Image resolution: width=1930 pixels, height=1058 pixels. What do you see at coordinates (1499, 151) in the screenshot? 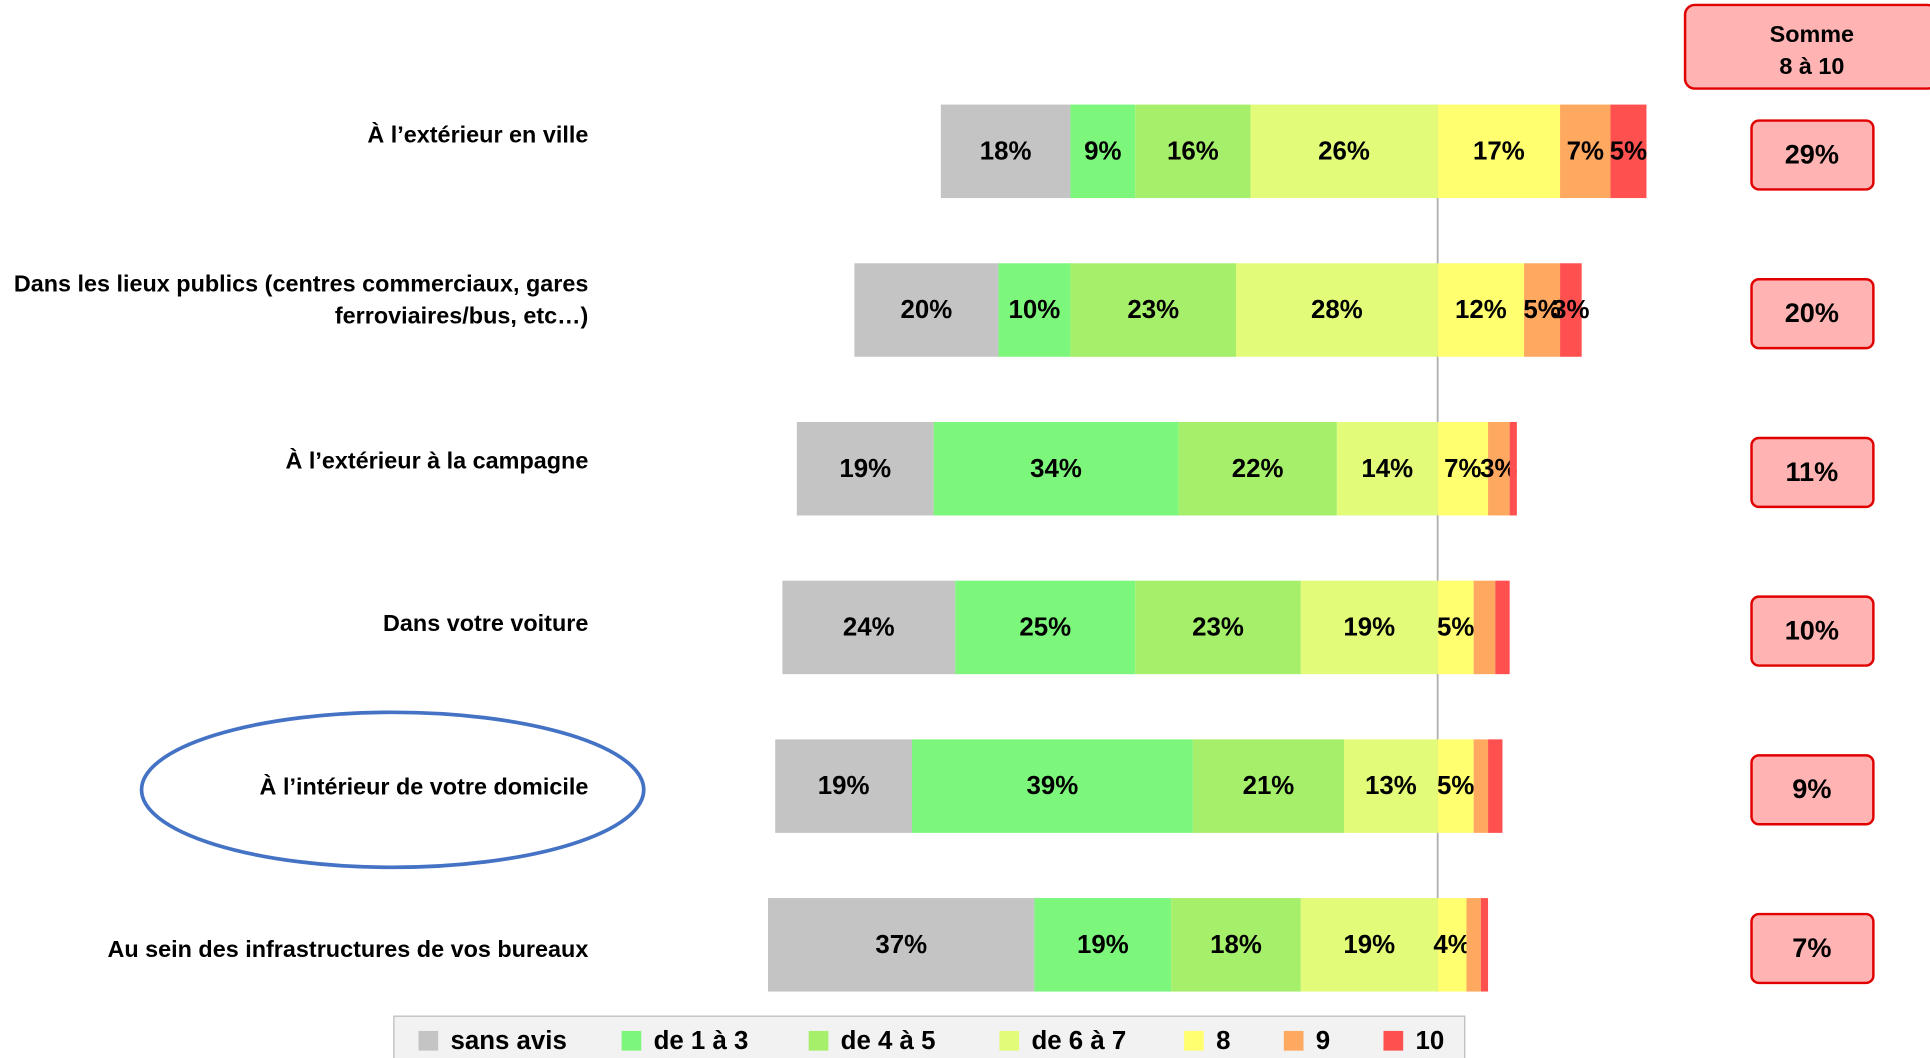
I see `value-label: 17%` at bounding box center [1499, 151].